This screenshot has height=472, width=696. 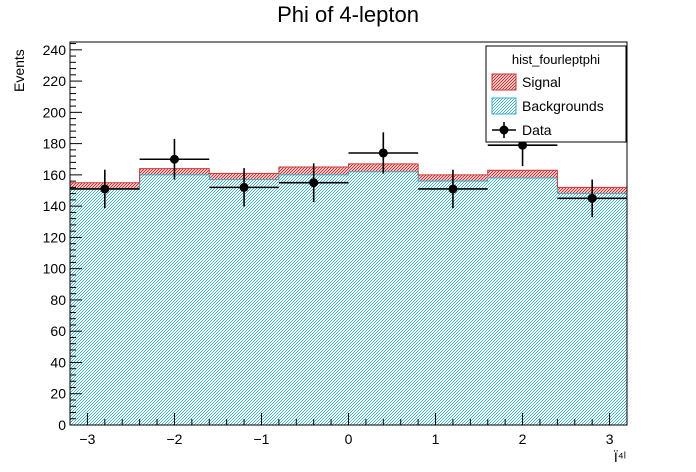 I want to click on y-tick-label: 220, so click(x=55, y=81).